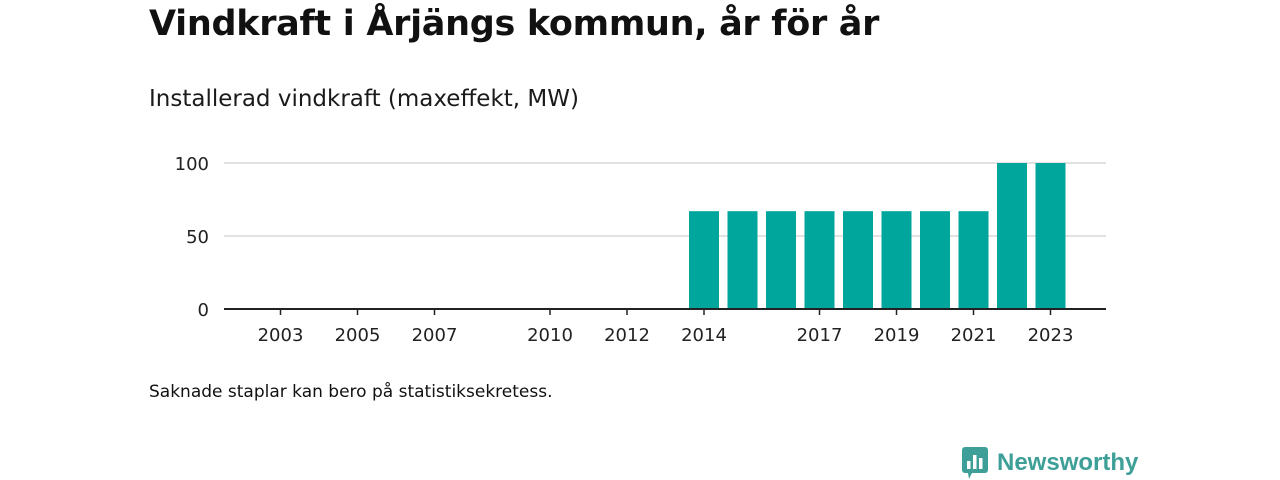 The width and height of the screenshot is (1280, 480). I want to click on x-tick-label: 2012, so click(627, 335).